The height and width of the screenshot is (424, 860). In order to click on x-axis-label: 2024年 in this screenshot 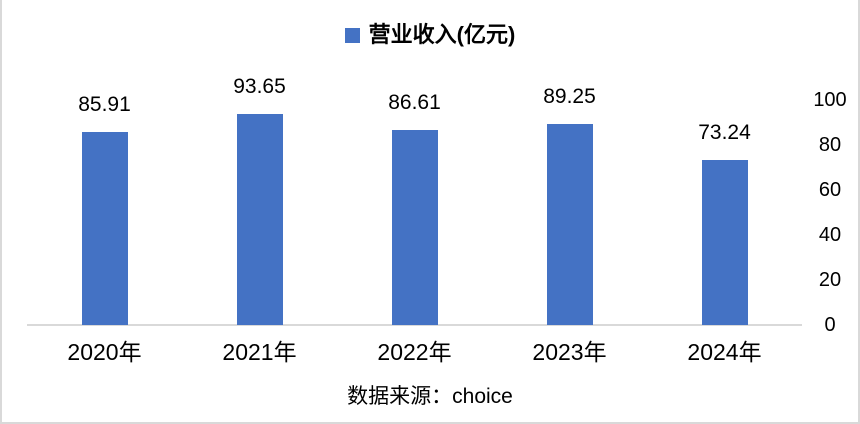, I will do `click(724, 352)`.